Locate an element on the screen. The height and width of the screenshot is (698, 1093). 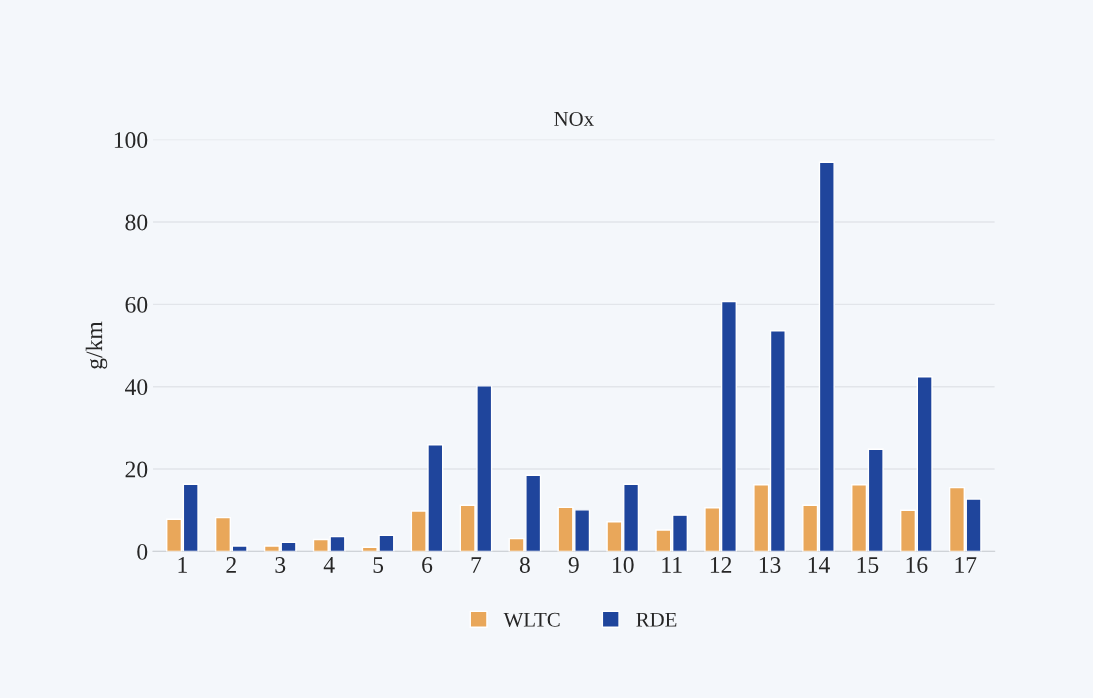
y-tick-label: 60 is located at coordinates (136, 304).